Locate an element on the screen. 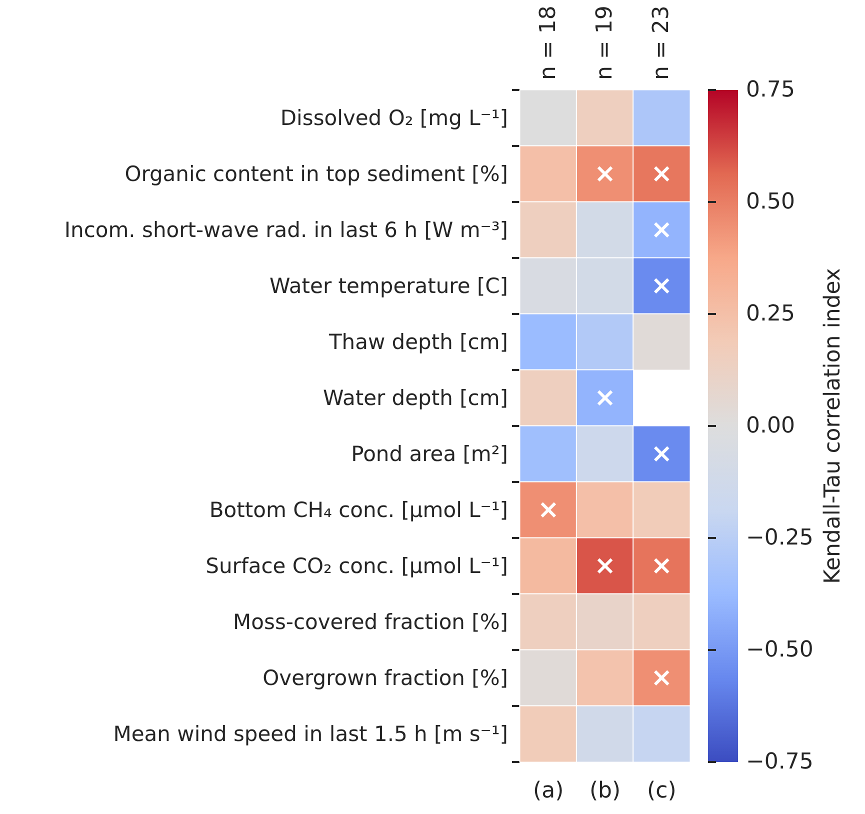  color-bar-label: −0.75 is located at coordinates (780, 762).